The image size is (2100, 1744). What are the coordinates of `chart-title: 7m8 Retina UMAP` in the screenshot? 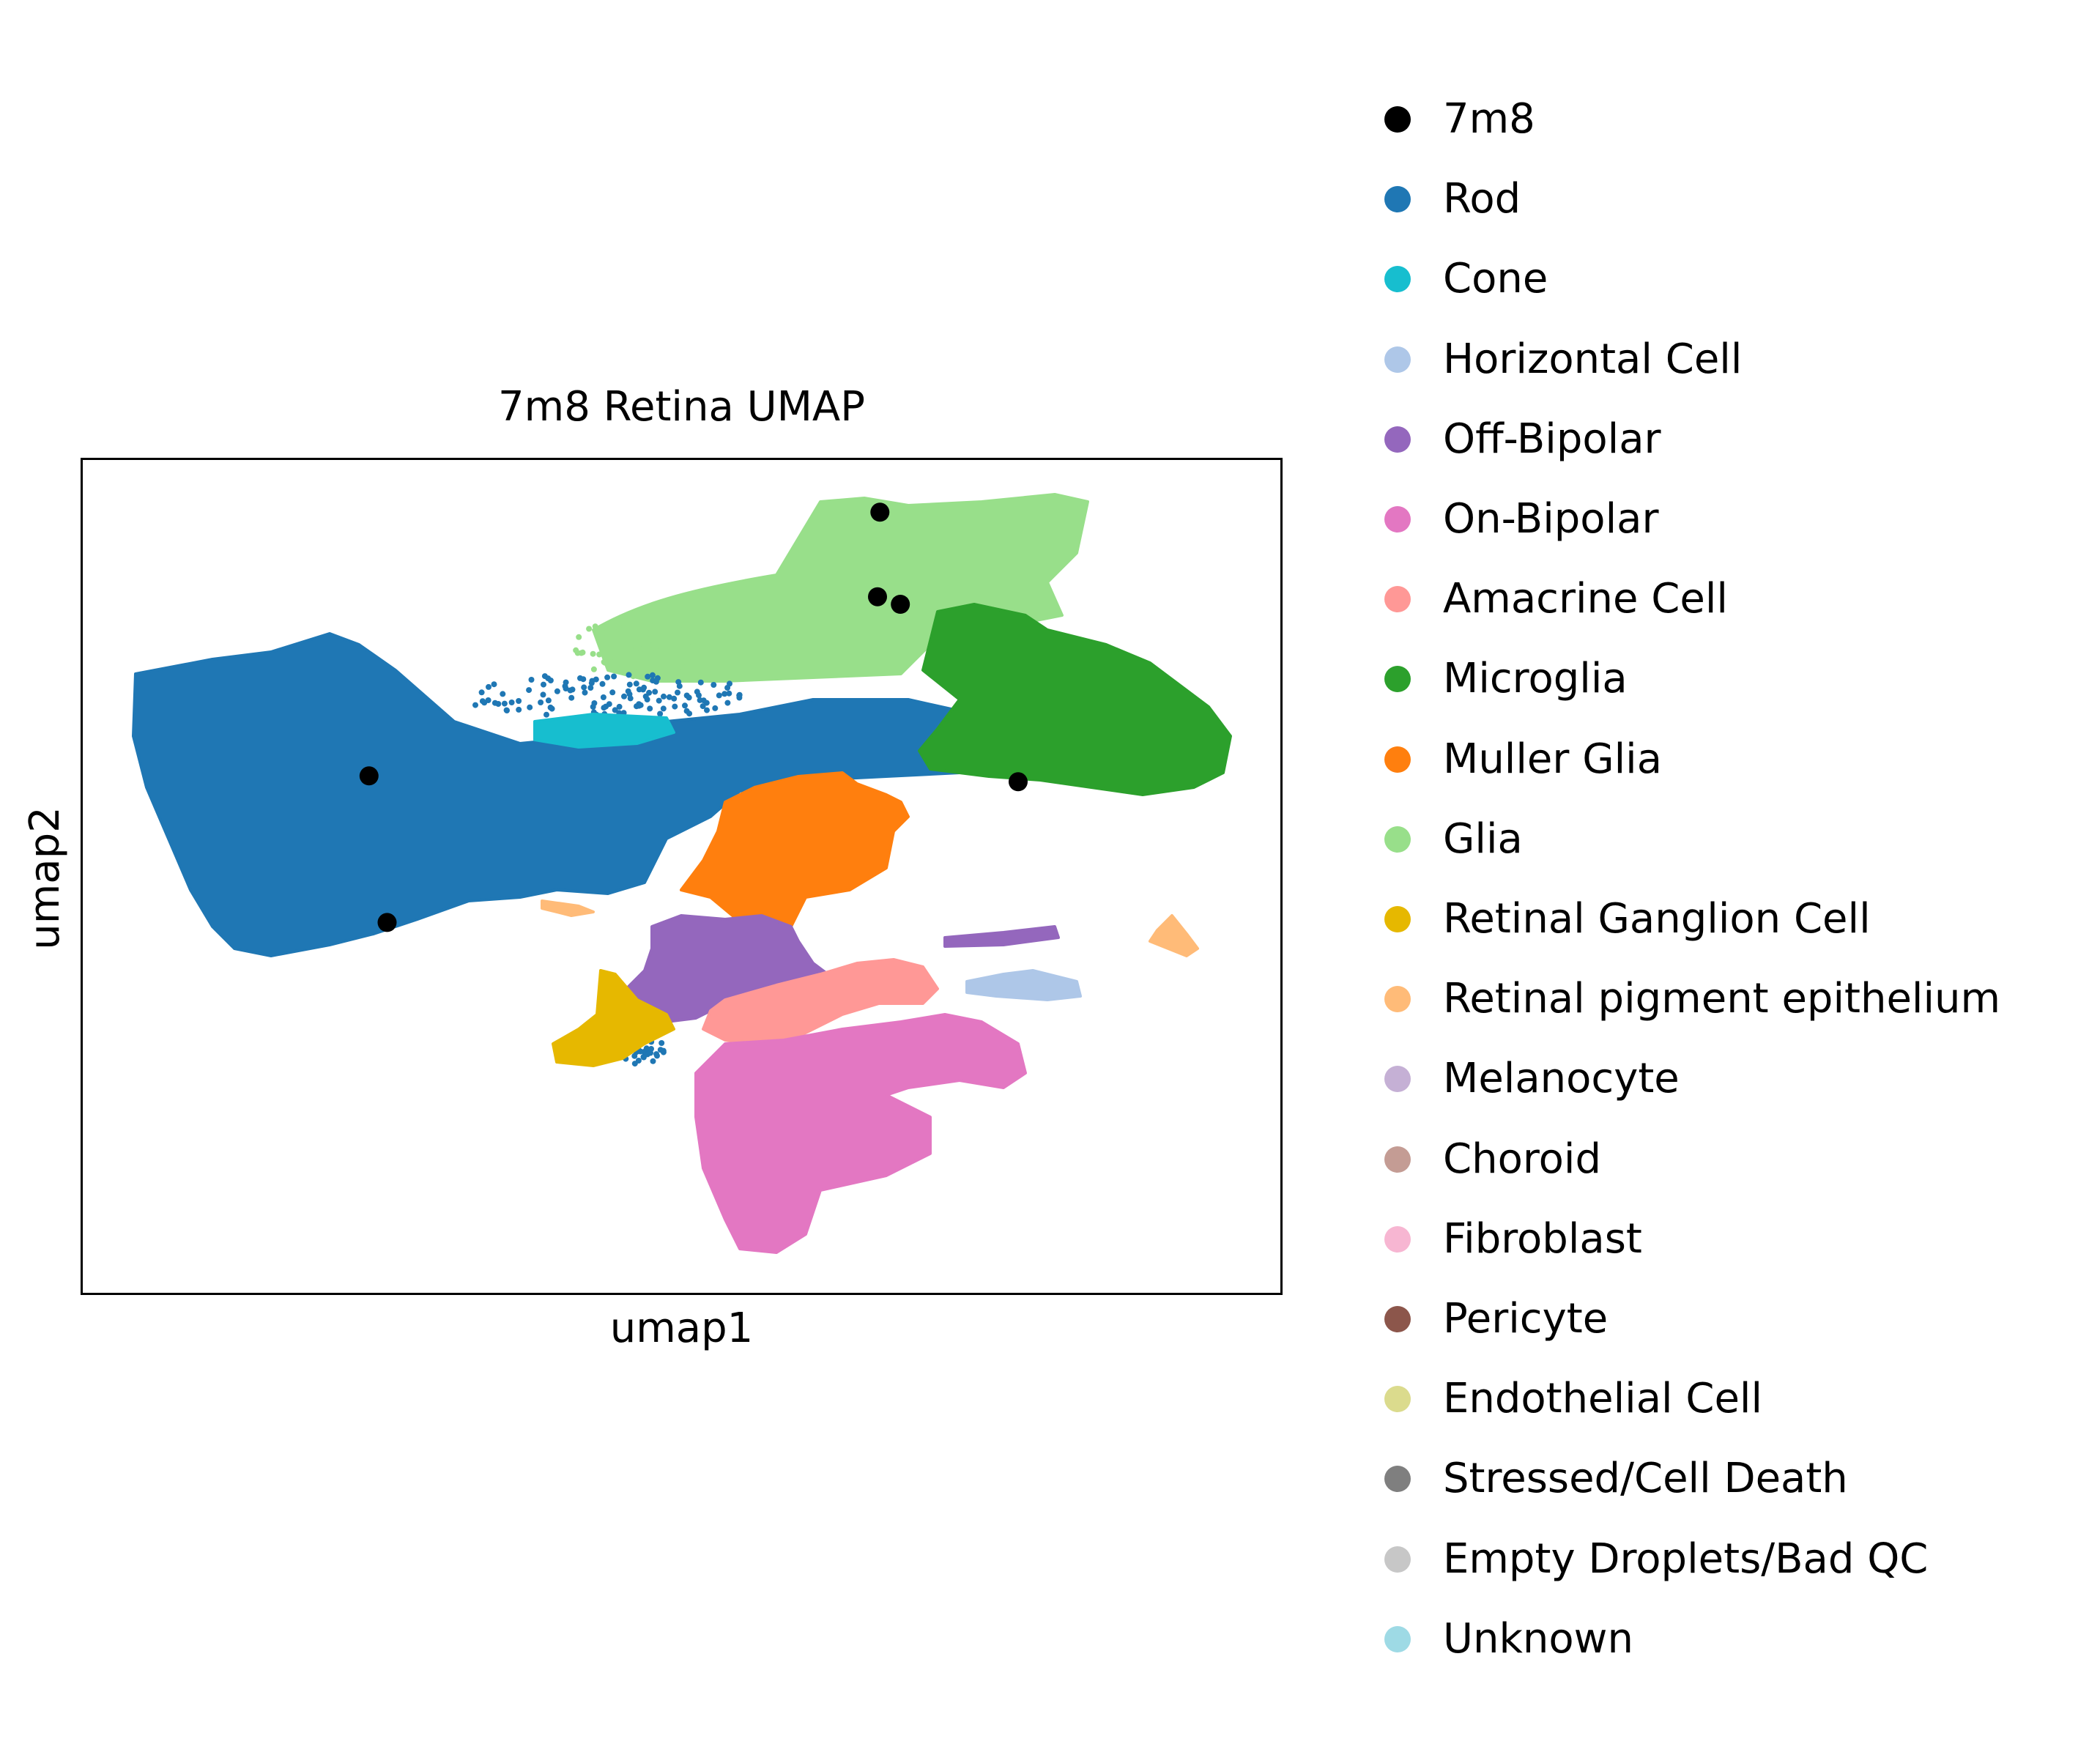 It's located at (681, 407).